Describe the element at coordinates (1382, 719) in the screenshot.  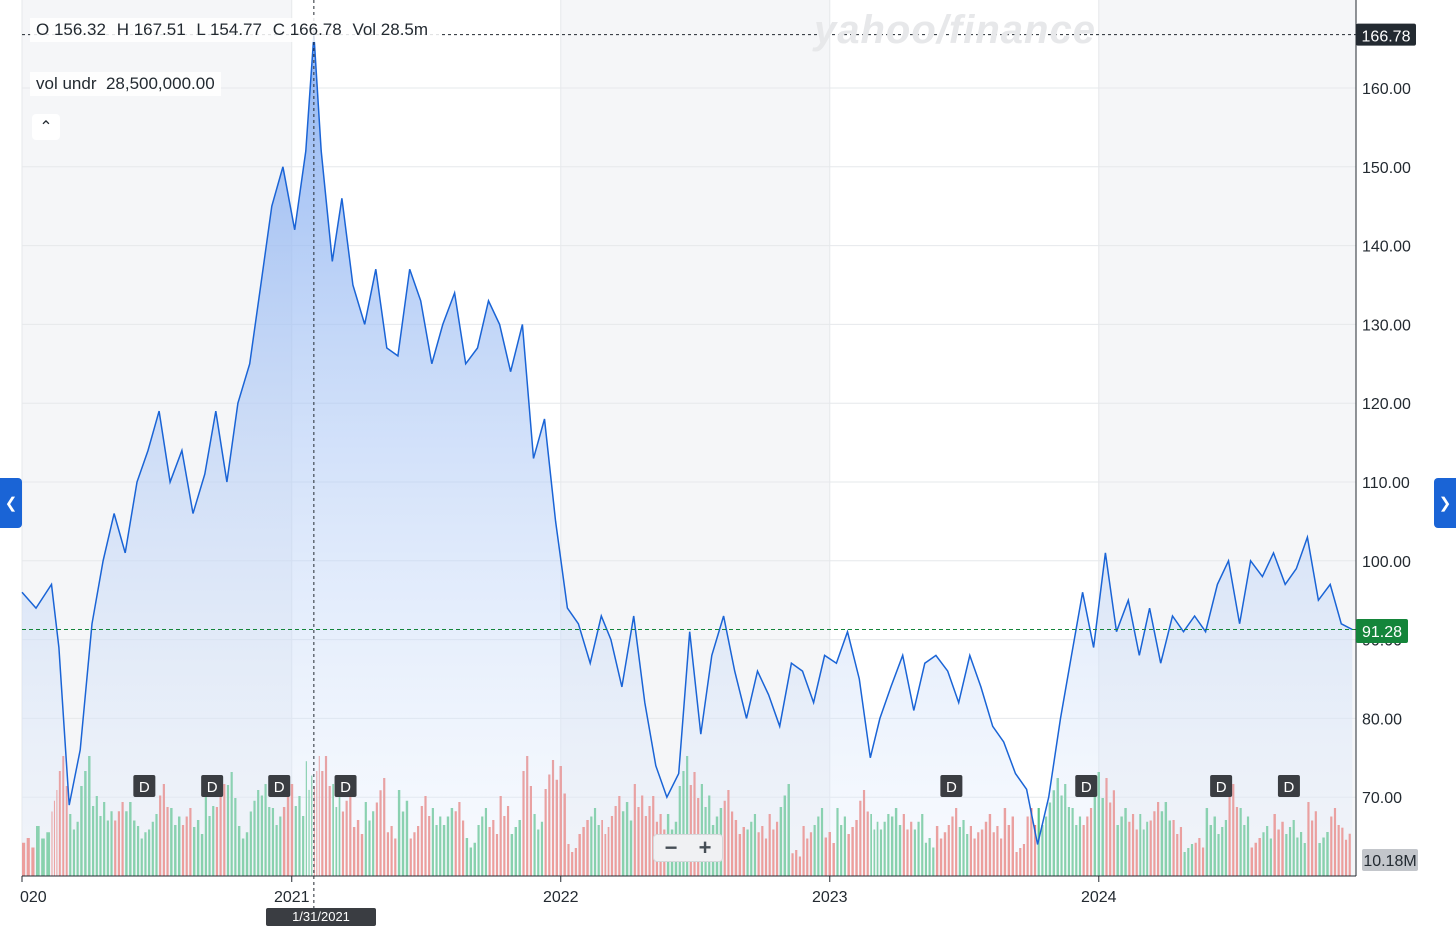
I see `y-tick-label: 80.00` at that location.